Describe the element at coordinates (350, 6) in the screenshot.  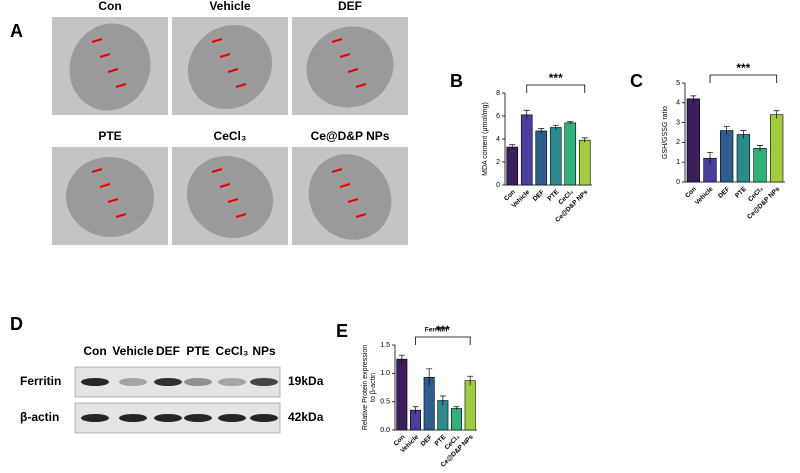
I see `micrograph-label: DEF` at that location.